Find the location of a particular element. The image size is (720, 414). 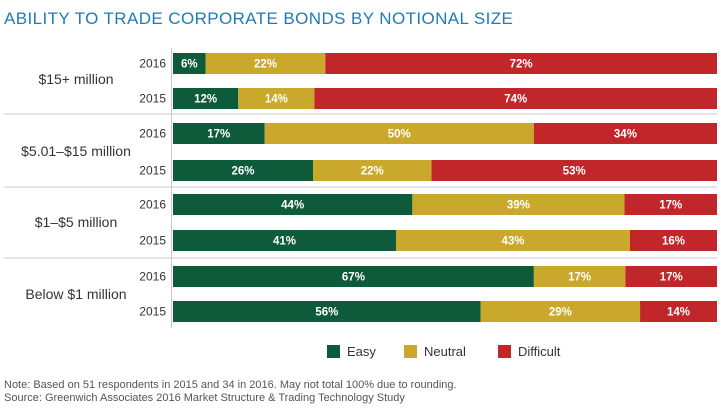

data-label: 56% is located at coordinates (326, 313).